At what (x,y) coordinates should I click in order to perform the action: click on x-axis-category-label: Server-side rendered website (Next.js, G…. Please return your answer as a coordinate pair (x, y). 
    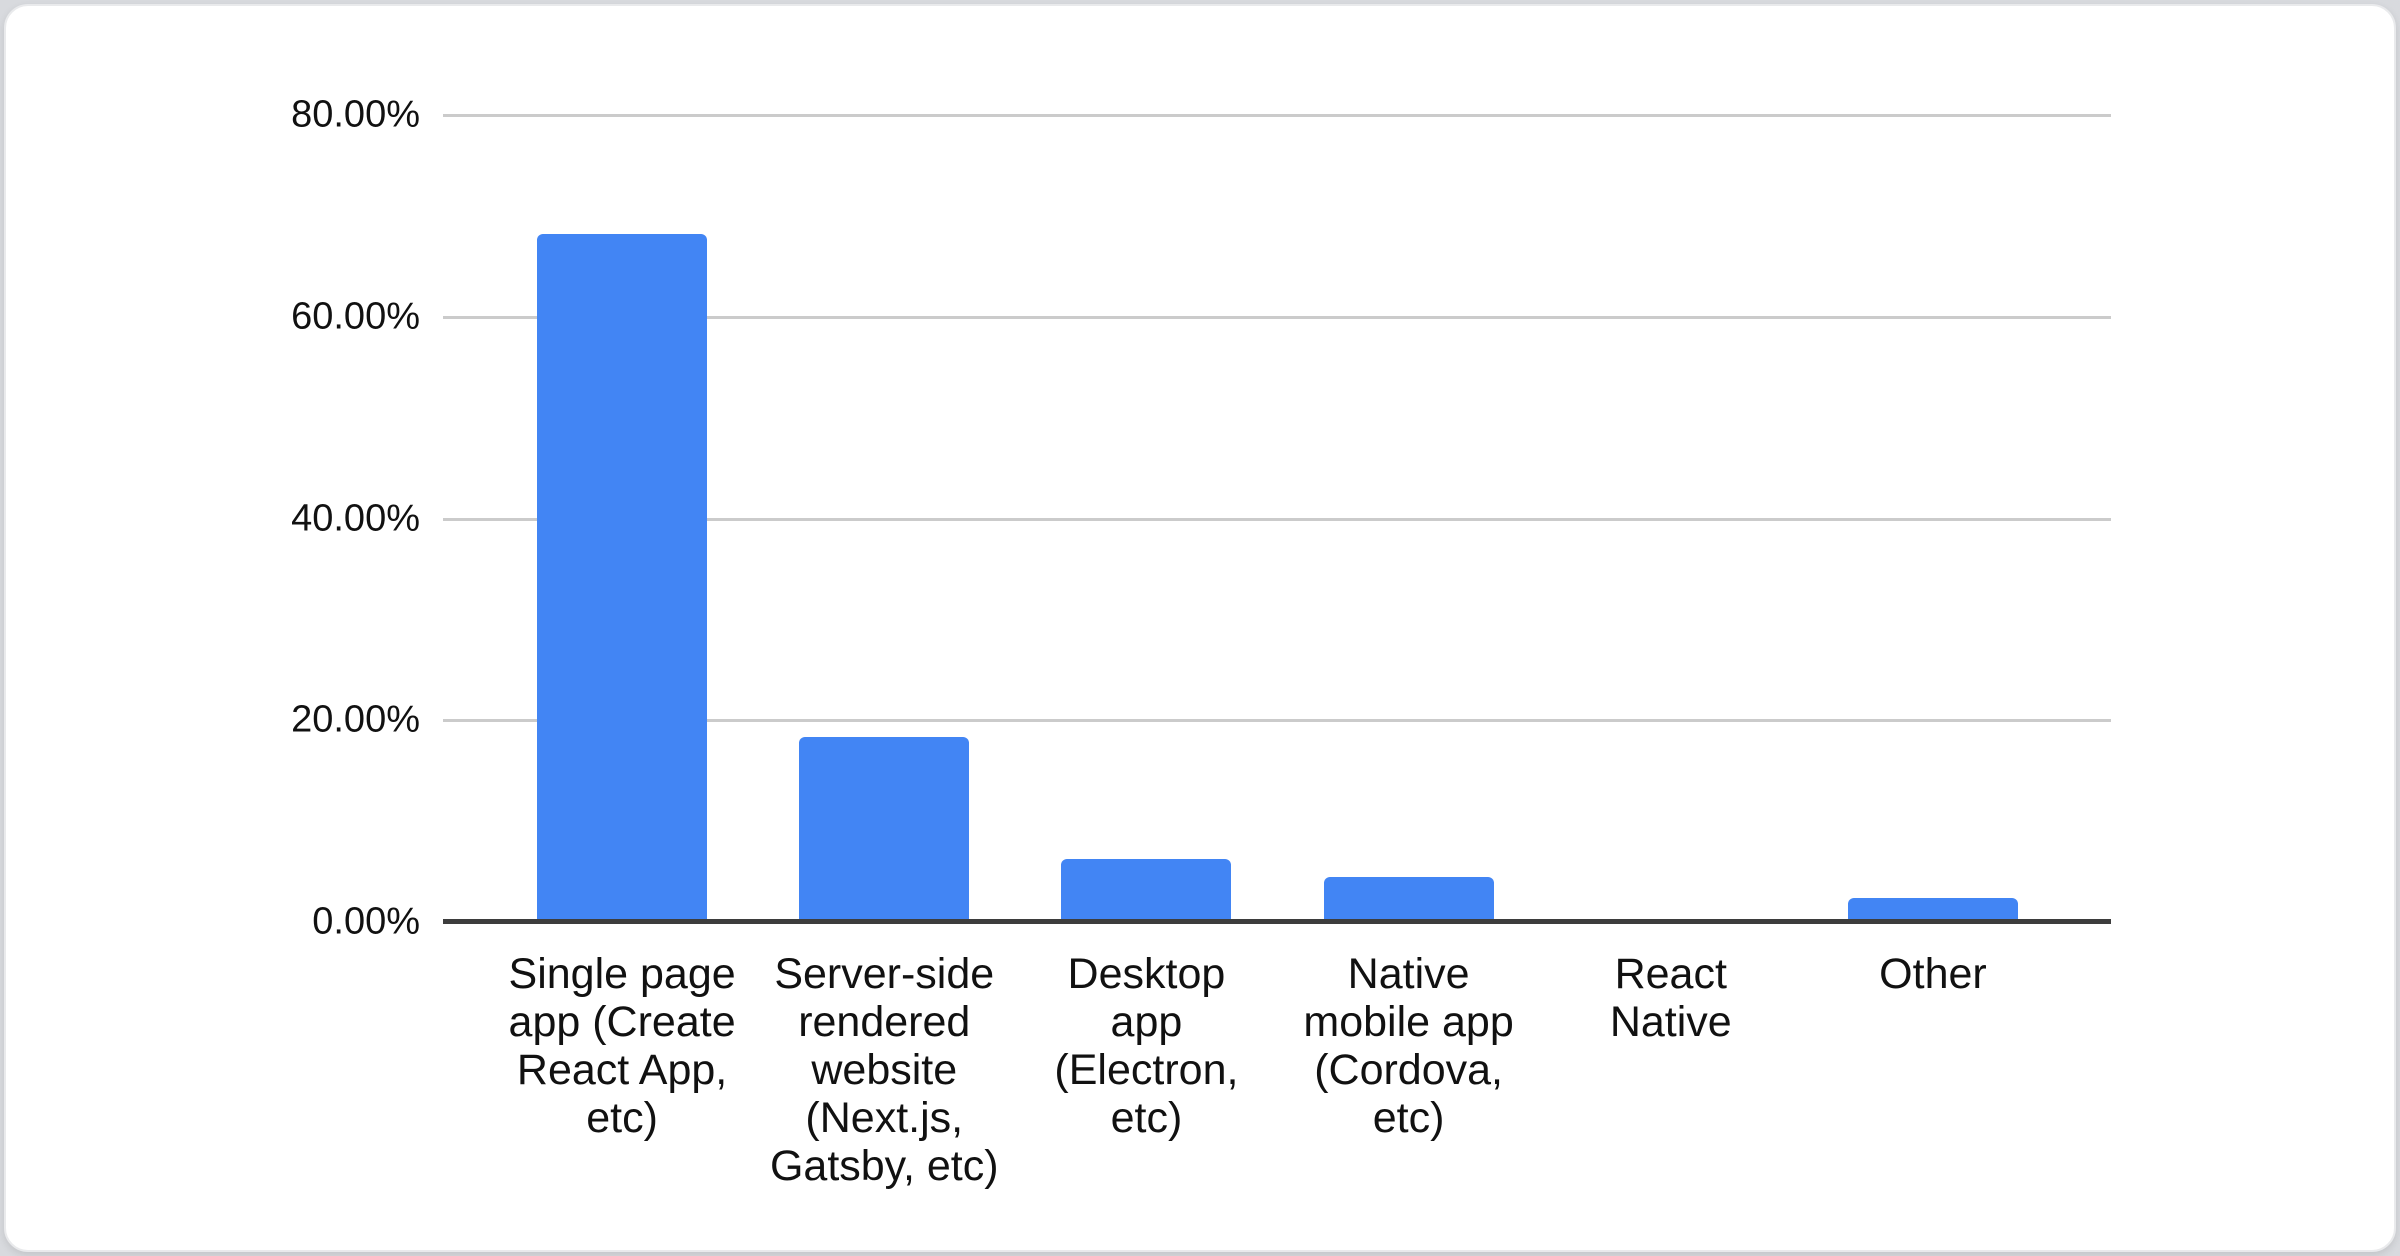
    Looking at the image, I should click on (884, 1070).